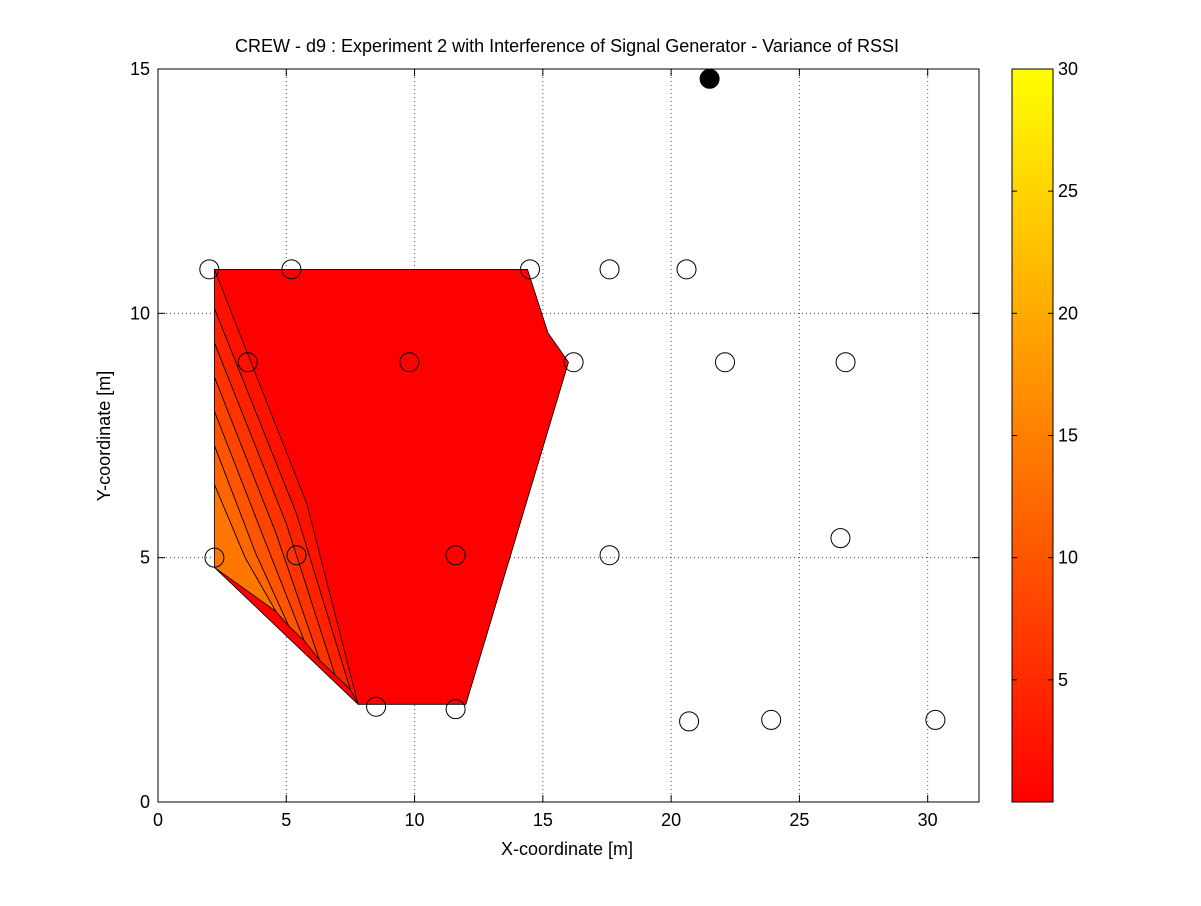 The width and height of the screenshot is (1201, 906). What do you see at coordinates (158, 820) in the screenshot?
I see `x-tick-label: 0` at bounding box center [158, 820].